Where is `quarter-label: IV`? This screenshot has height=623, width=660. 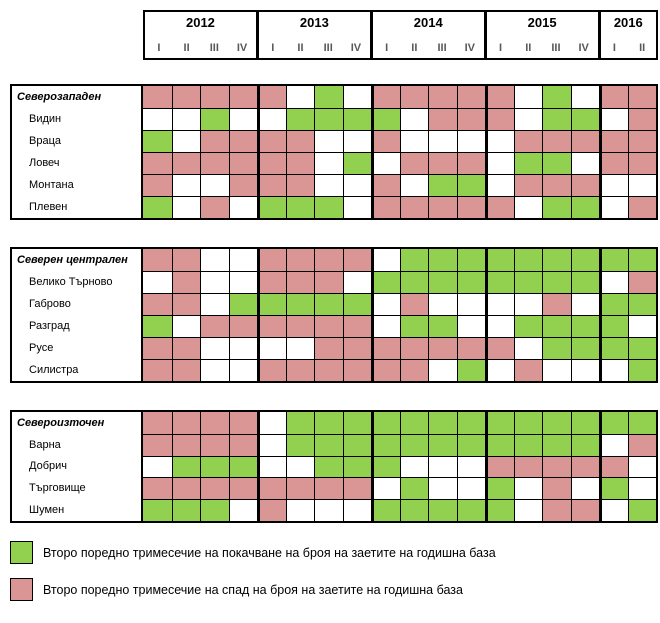 quarter-label: IV is located at coordinates (242, 48).